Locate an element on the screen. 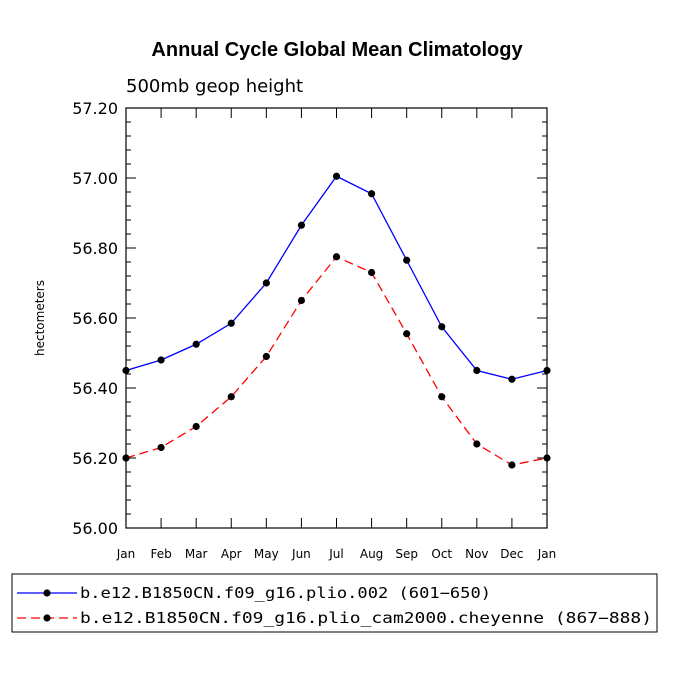  x-tick-label: Dec is located at coordinates (511, 554).